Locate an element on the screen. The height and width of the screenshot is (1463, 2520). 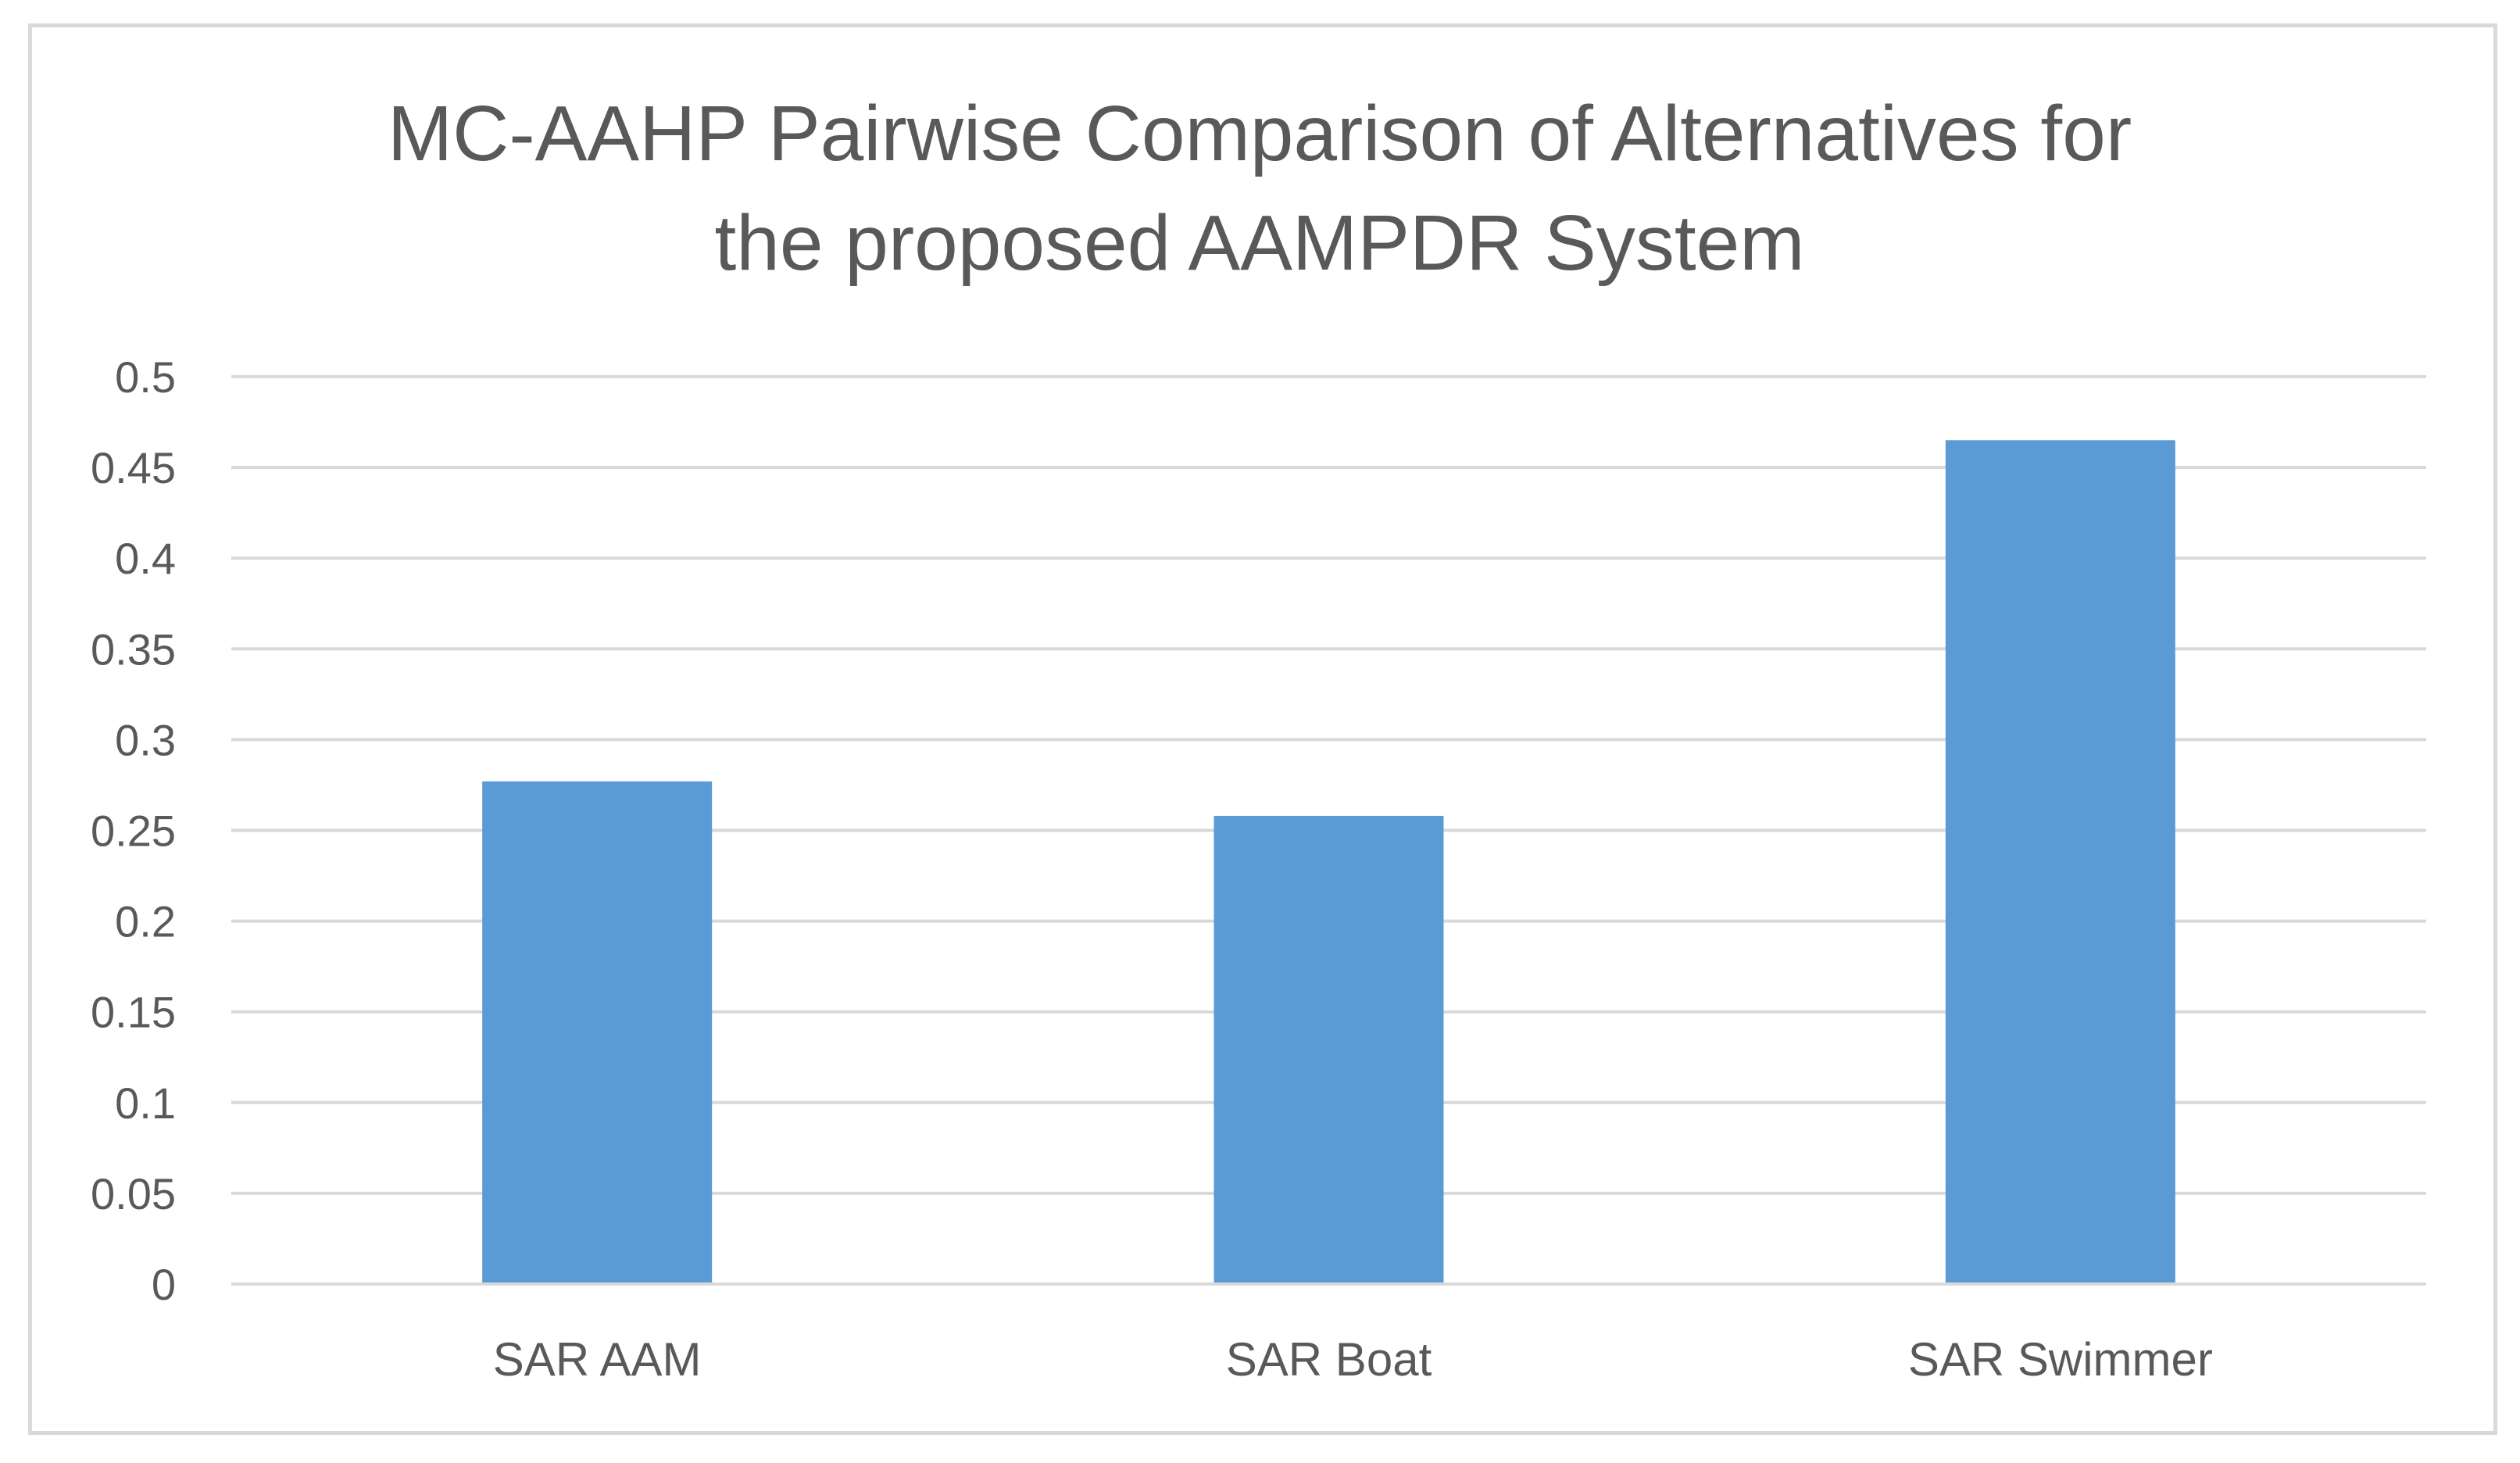
y-tick-label: 0.25 is located at coordinates (133, 832).